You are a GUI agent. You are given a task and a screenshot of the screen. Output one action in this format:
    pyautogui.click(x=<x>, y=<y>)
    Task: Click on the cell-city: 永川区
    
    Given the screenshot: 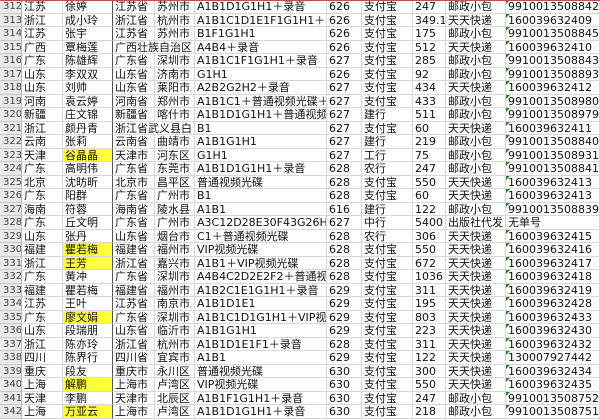 What is the action you would take?
    pyautogui.click(x=175, y=371)
    